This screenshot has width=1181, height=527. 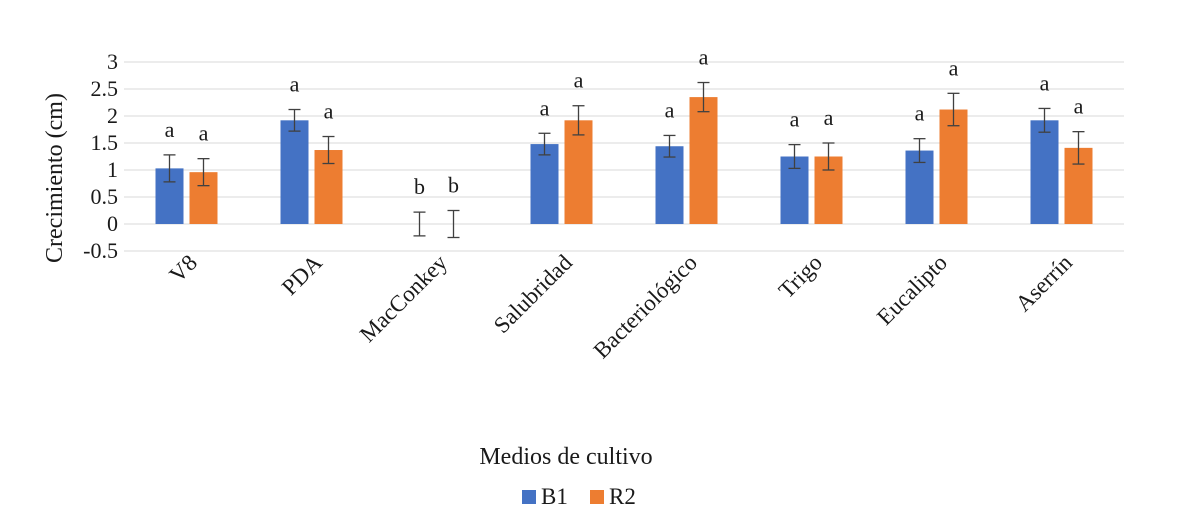 I want to click on y-tick-label: -0.5, so click(x=100, y=250).